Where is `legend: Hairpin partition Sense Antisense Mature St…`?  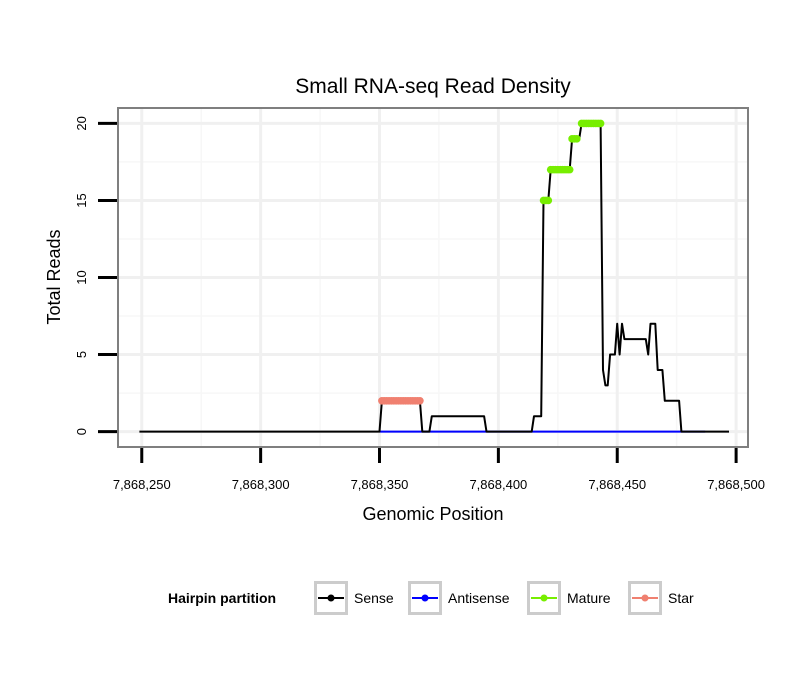
legend: Hairpin partition Sense Antisense Mature St… is located at coordinates (431, 598).